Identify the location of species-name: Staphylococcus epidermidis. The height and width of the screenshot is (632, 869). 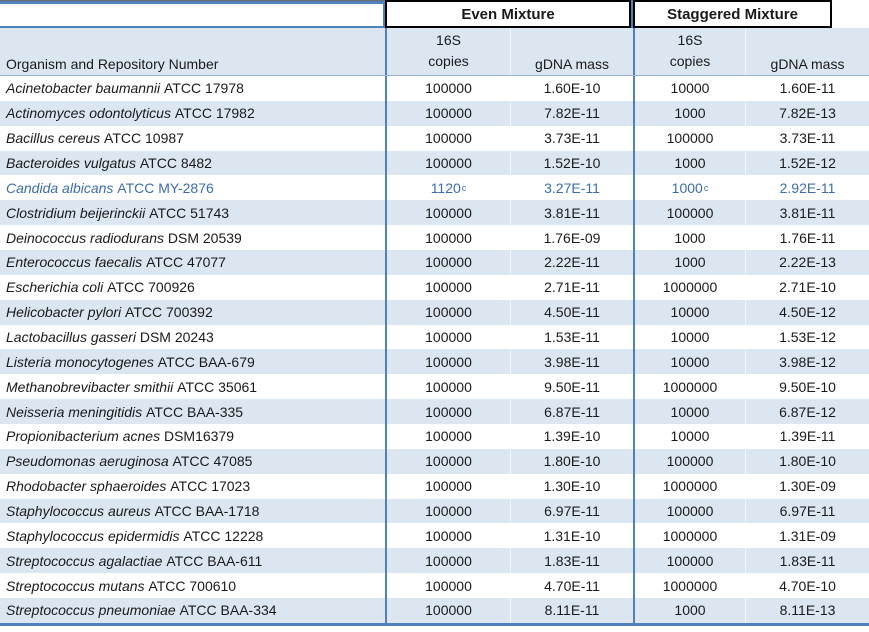
(93, 535).